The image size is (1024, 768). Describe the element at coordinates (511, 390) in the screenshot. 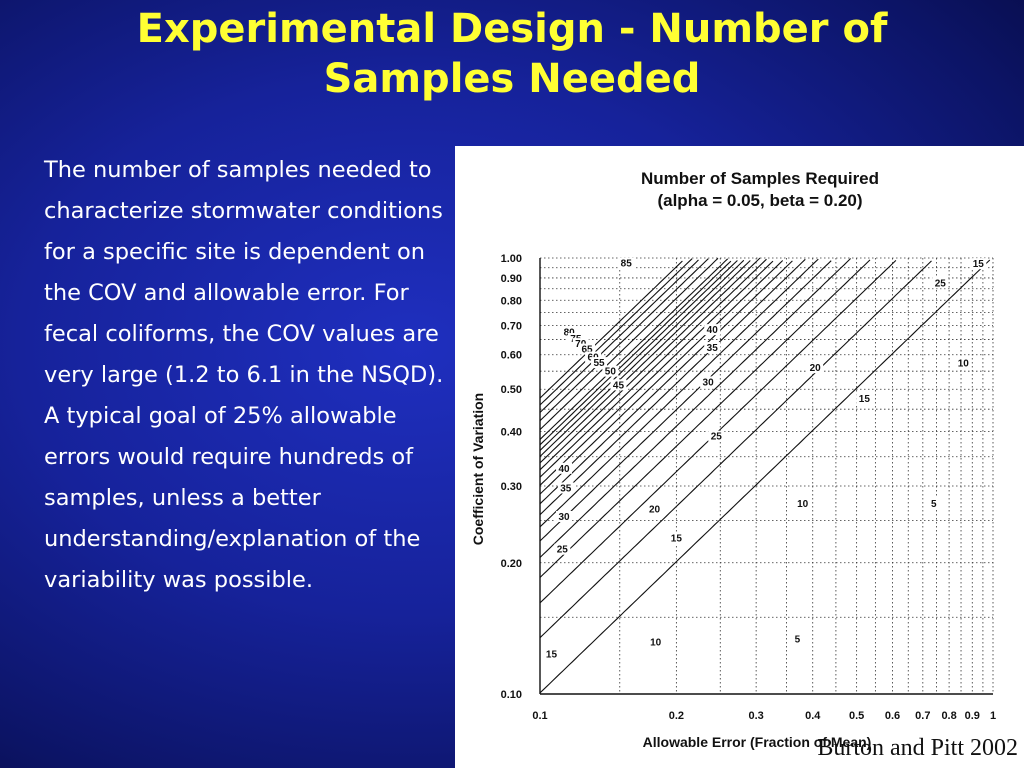

I see `y-tick-label-4: 0.50` at that location.